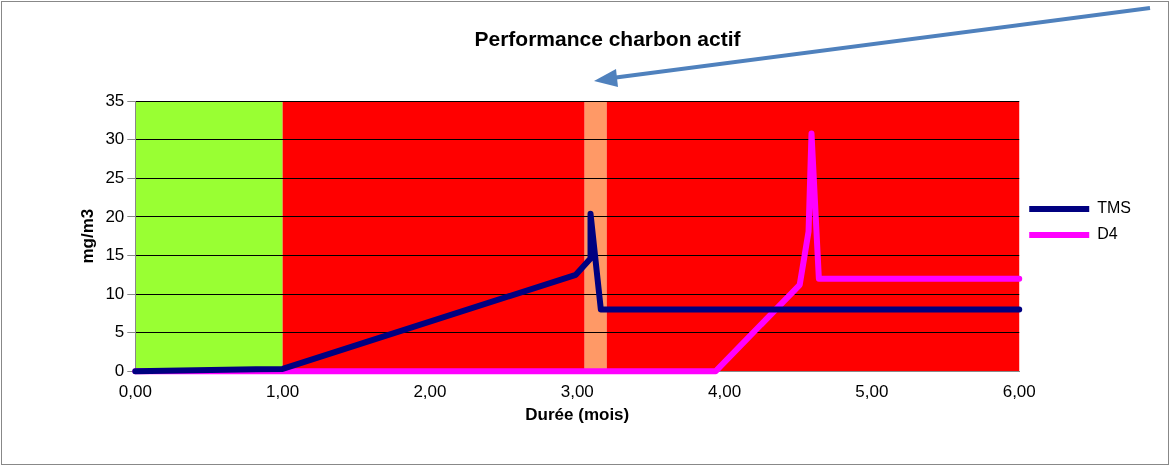 The height and width of the screenshot is (467, 1171). I want to click on x-axis-title: Durée (mois), so click(577, 415).